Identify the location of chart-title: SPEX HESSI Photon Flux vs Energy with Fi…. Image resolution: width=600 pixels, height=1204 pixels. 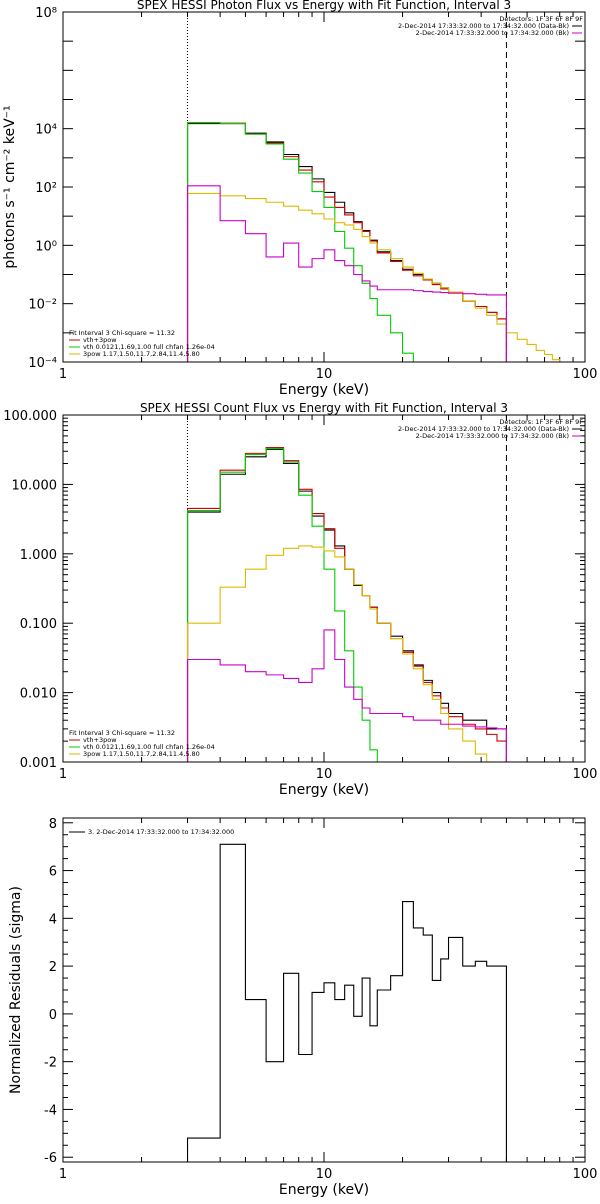
(324, 6).